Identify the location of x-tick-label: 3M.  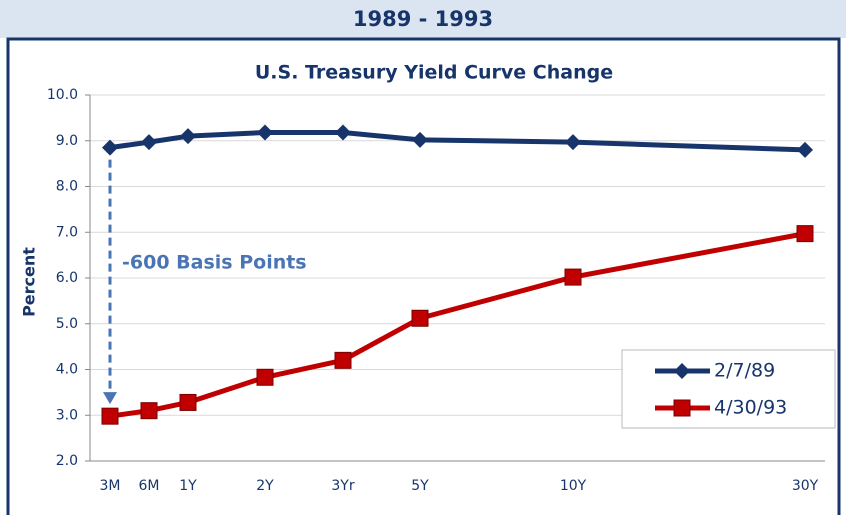
(110, 486).